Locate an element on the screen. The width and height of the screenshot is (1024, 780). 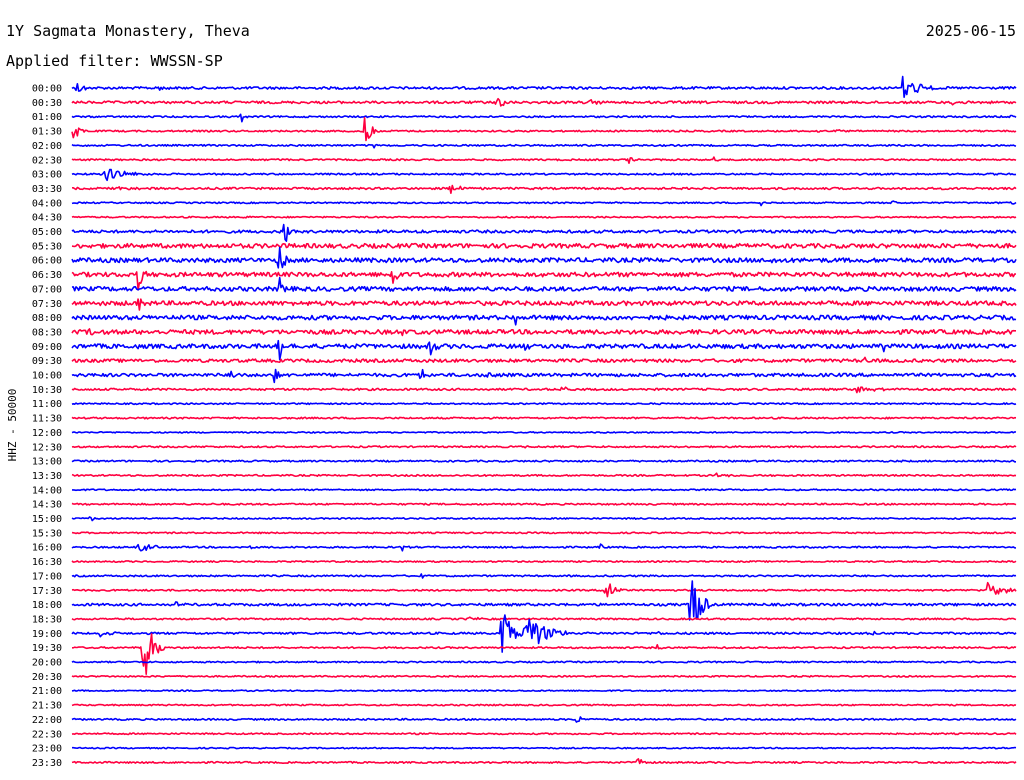
tick-label-0600: 06:00 is located at coordinates (47, 261).